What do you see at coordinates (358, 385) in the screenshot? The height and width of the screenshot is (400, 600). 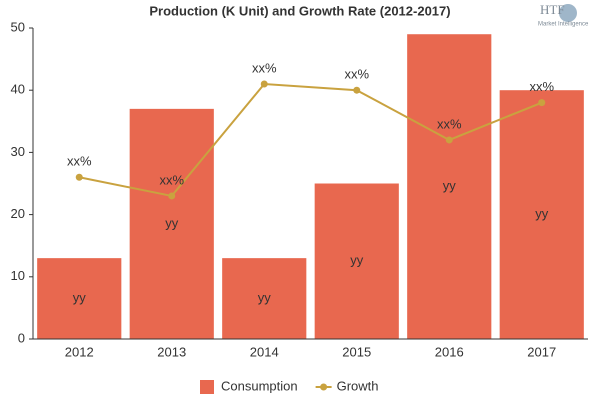 I see `legend-label: Growth` at bounding box center [358, 385].